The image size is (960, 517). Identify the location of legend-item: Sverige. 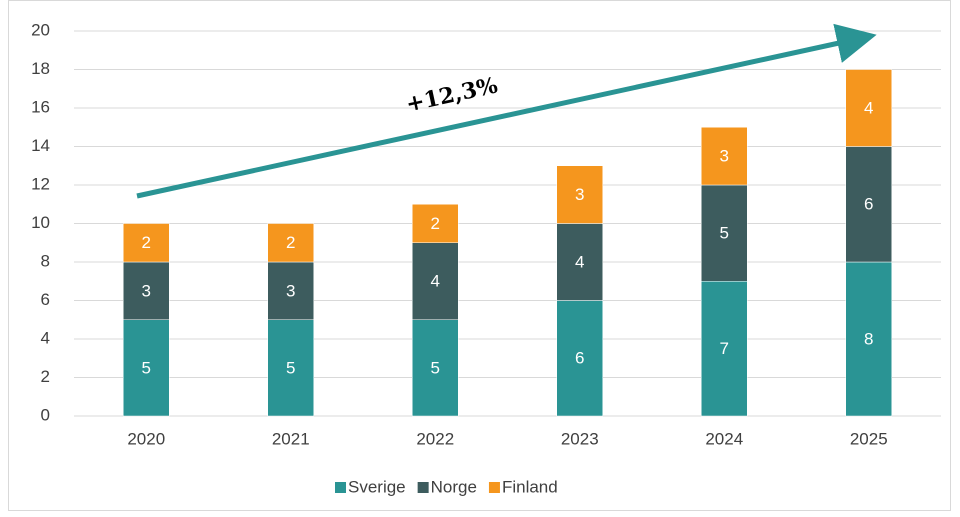
(370, 486).